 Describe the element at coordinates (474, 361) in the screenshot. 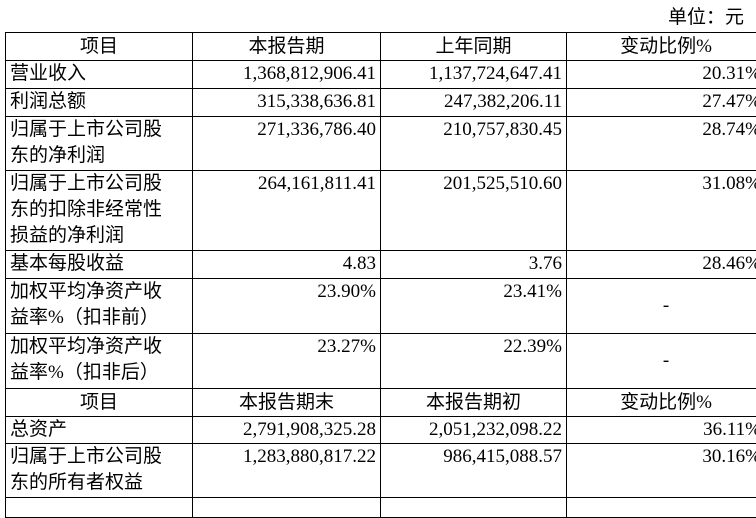

I see `cell-prev: 22.39%` at that location.